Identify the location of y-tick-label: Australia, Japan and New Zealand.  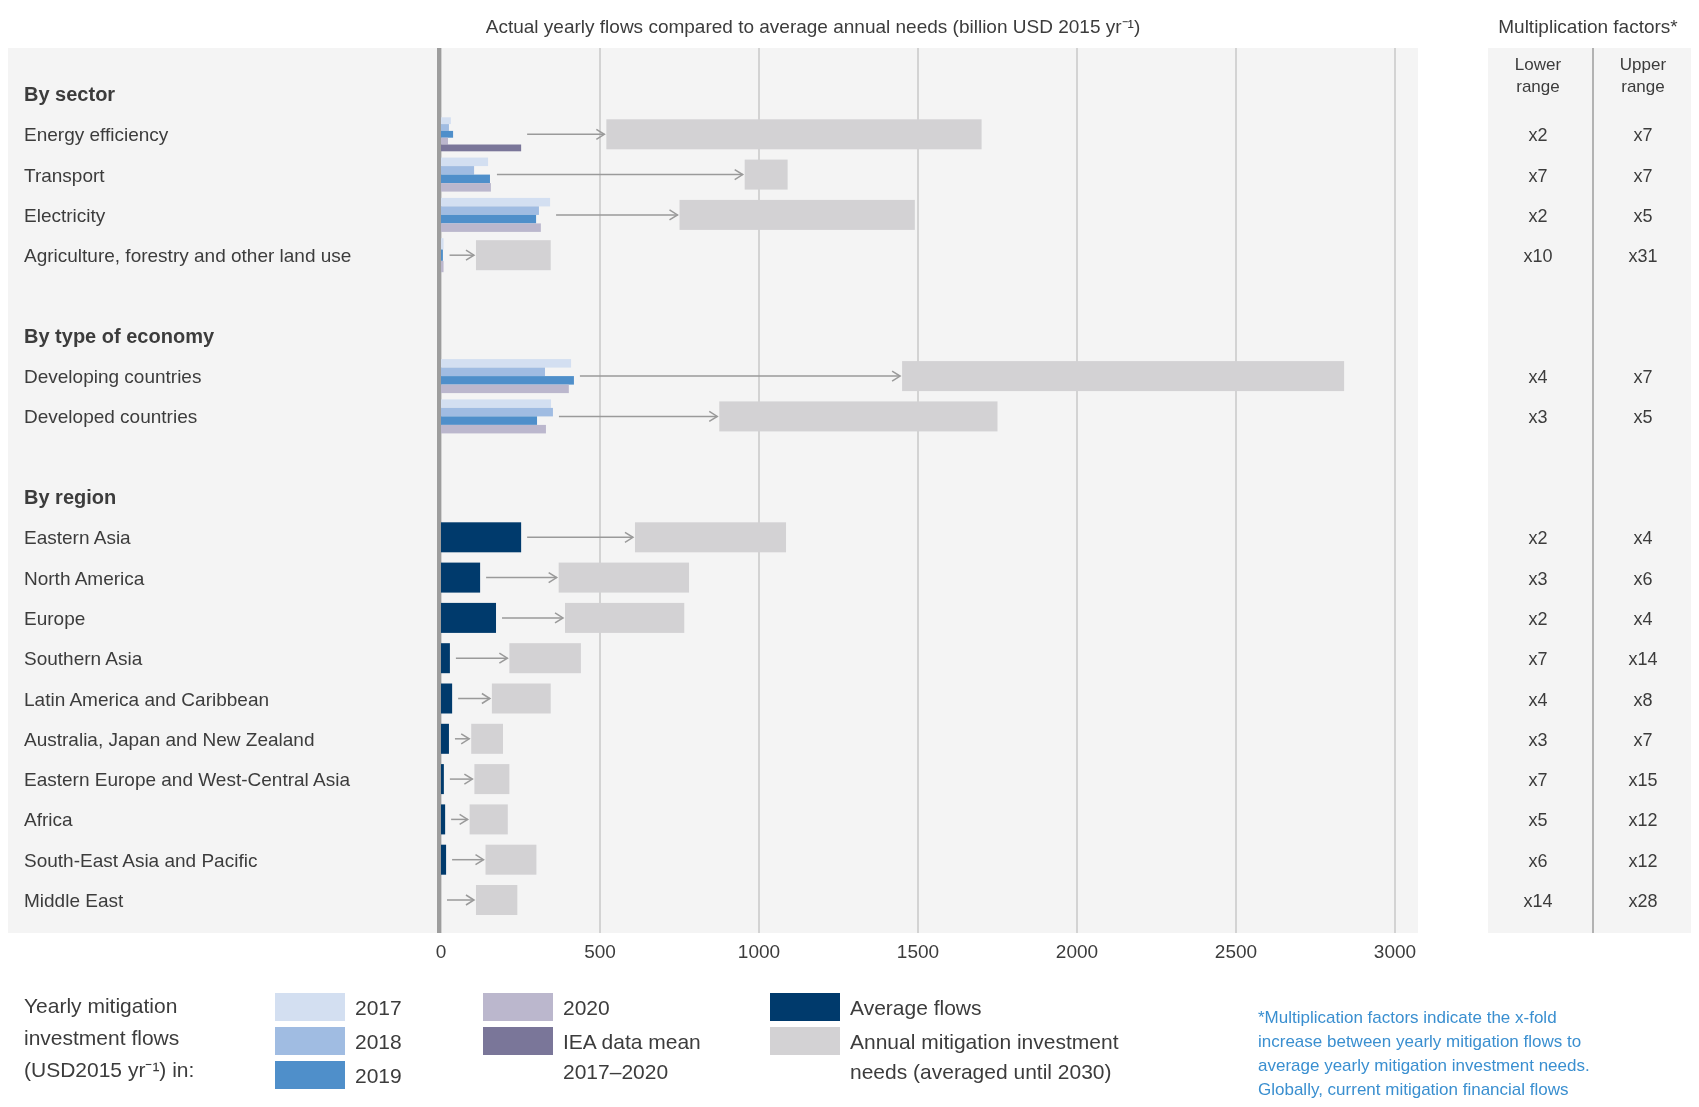
(169, 739).